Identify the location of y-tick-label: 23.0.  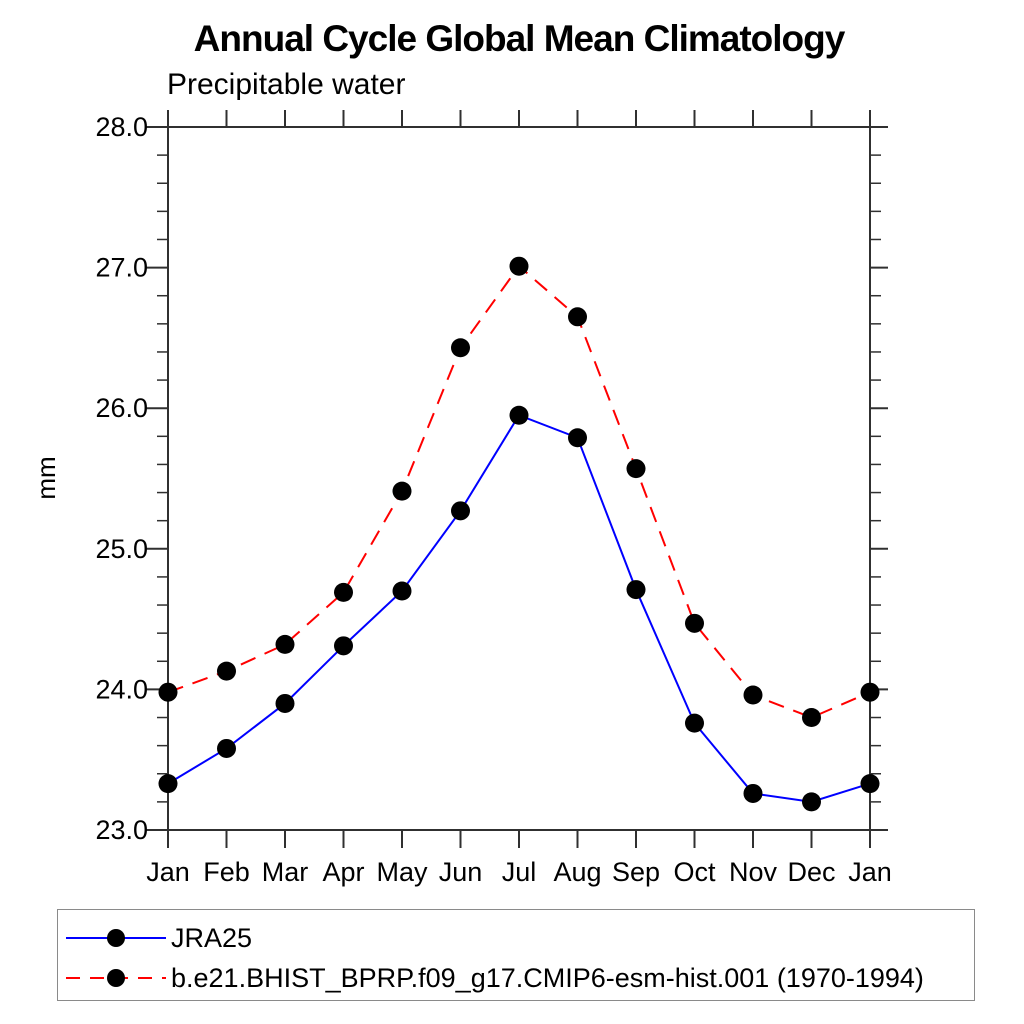
(121, 830).